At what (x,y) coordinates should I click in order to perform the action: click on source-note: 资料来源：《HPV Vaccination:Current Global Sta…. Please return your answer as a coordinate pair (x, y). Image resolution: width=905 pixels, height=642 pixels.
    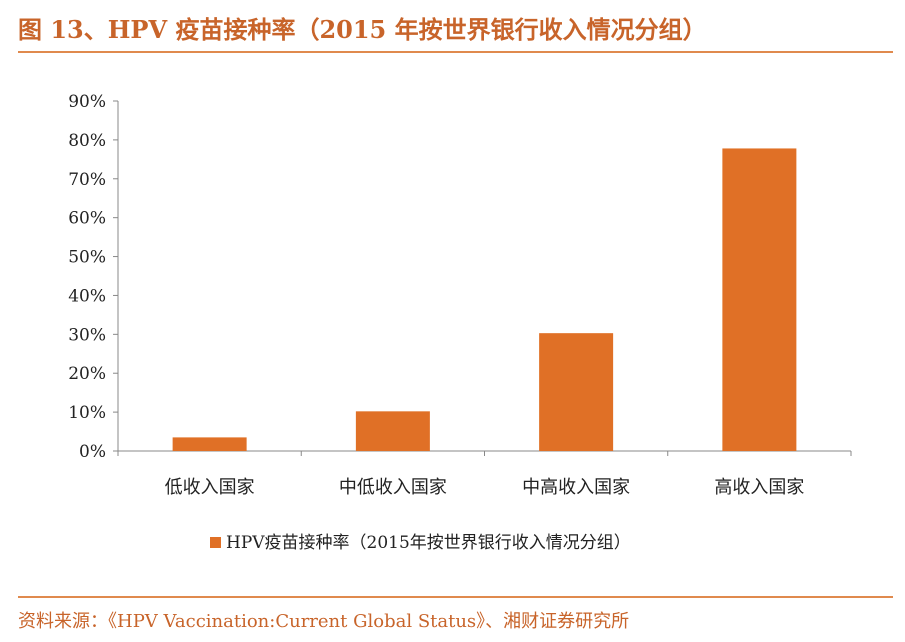
    Looking at the image, I should click on (324, 621).